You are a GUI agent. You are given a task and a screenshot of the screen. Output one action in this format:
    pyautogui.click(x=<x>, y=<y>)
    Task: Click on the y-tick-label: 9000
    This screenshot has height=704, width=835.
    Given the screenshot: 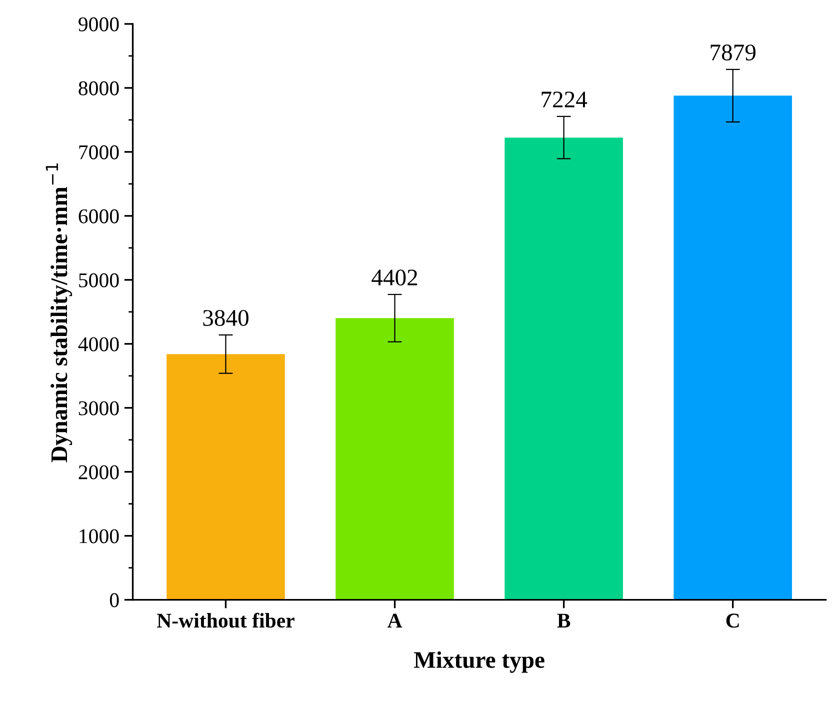 What is the action you would take?
    pyautogui.click(x=98, y=24)
    